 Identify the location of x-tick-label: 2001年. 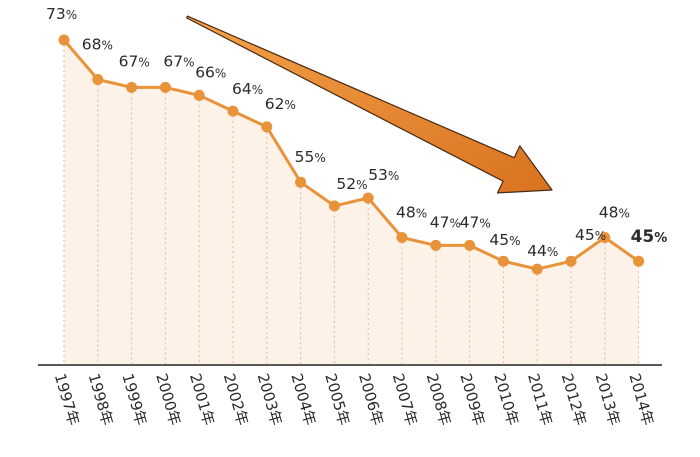
(202, 399).